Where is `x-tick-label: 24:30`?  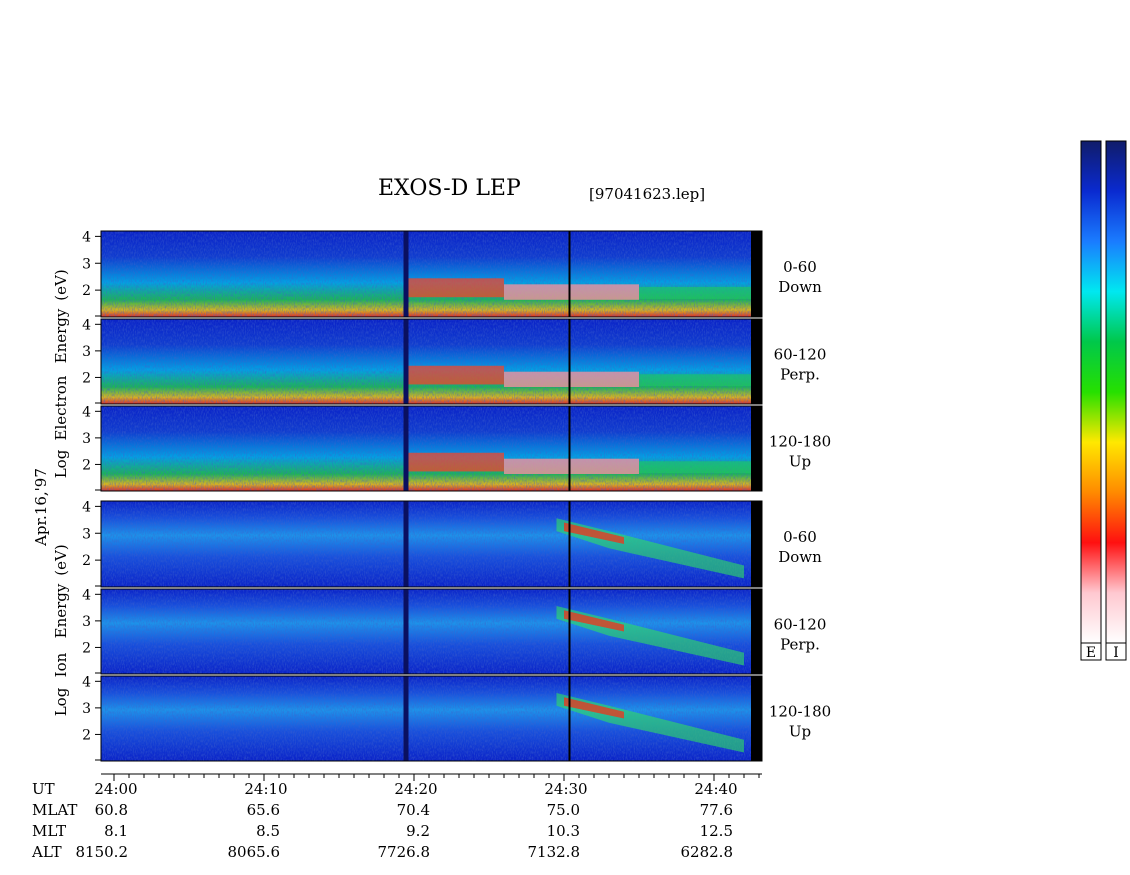 x-tick-label: 24:30 is located at coordinates (565, 789).